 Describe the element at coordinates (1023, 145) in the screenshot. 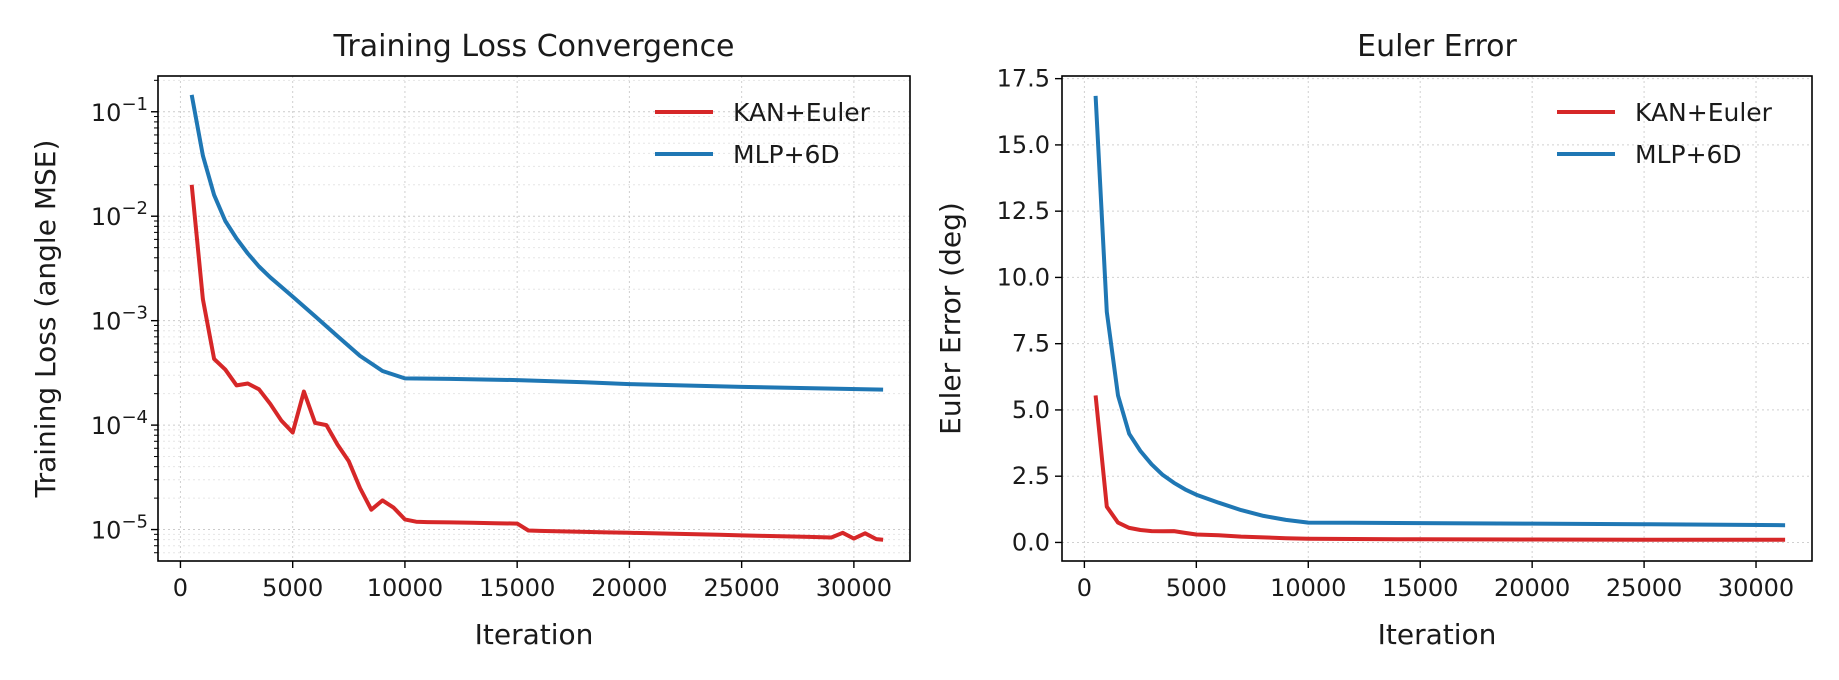

I see `y-tick-label: 15.0` at that location.